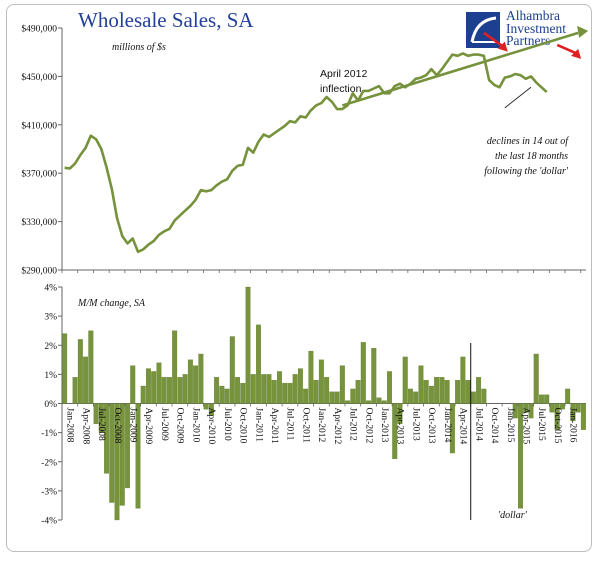 The height and width of the screenshot is (562, 596). Describe the element at coordinates (117, 426) in the screenshot. I see `x-tick-label: Oct-2008` at that location.